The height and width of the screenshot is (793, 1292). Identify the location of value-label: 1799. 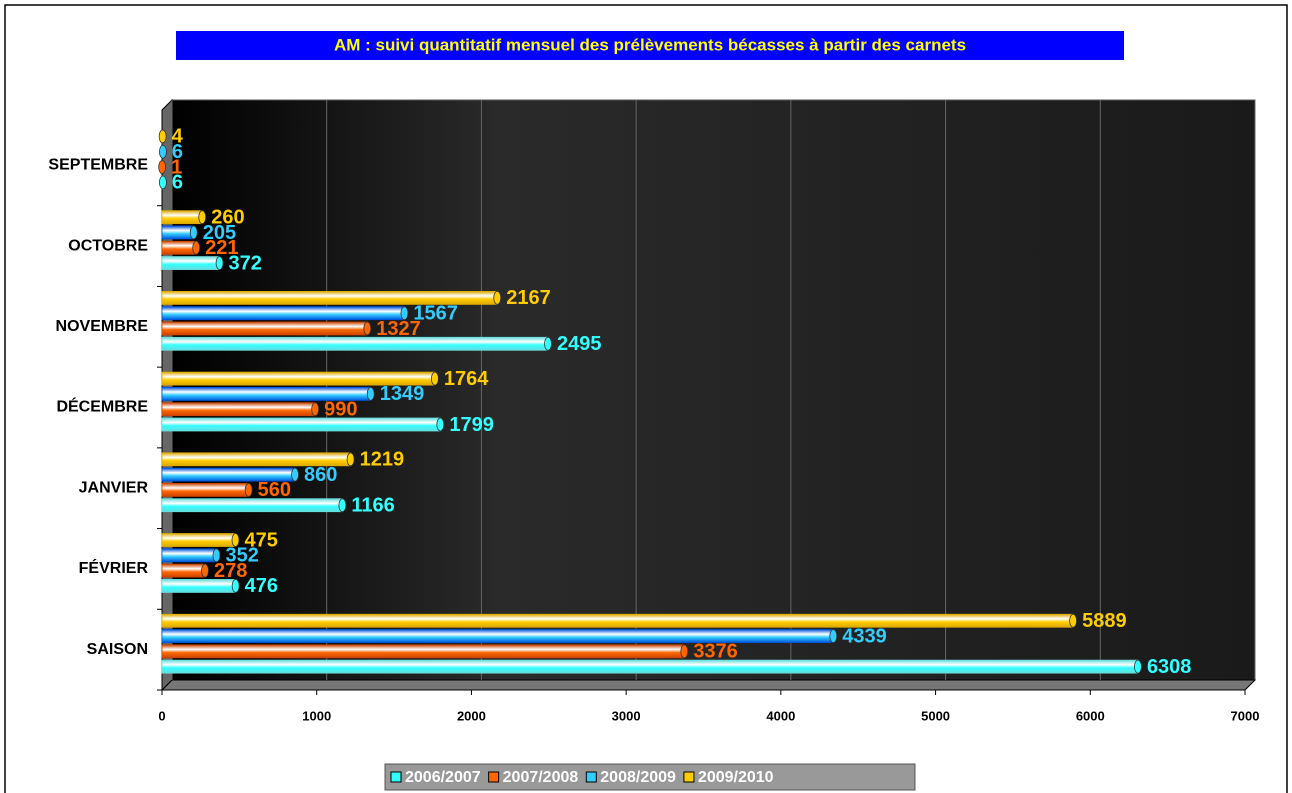
(471, 425).